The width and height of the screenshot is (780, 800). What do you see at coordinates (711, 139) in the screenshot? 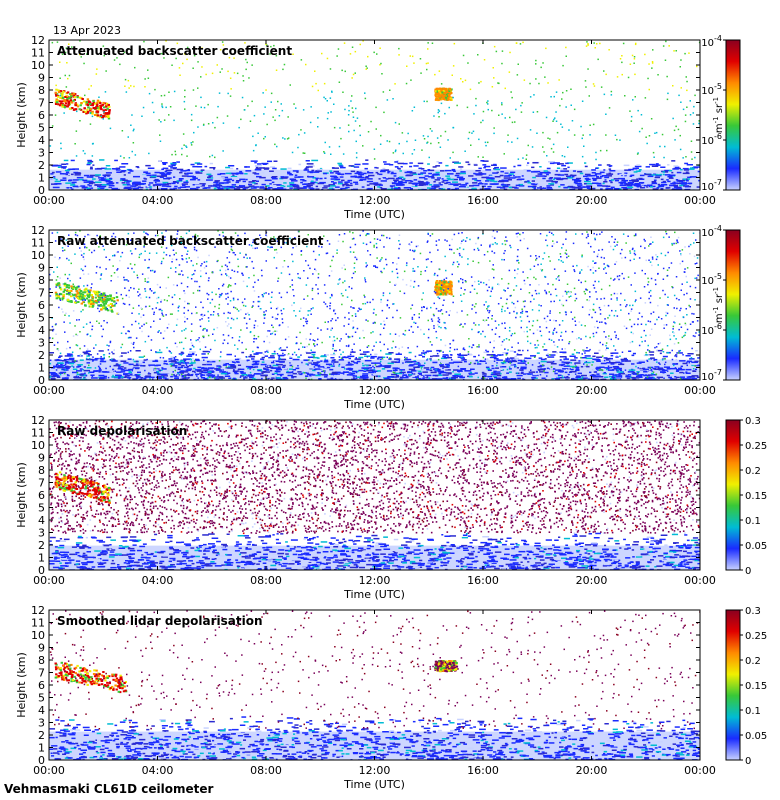
I see `colorbar-tick-label: 10⁻⁶` at bounding box center [711, 139].